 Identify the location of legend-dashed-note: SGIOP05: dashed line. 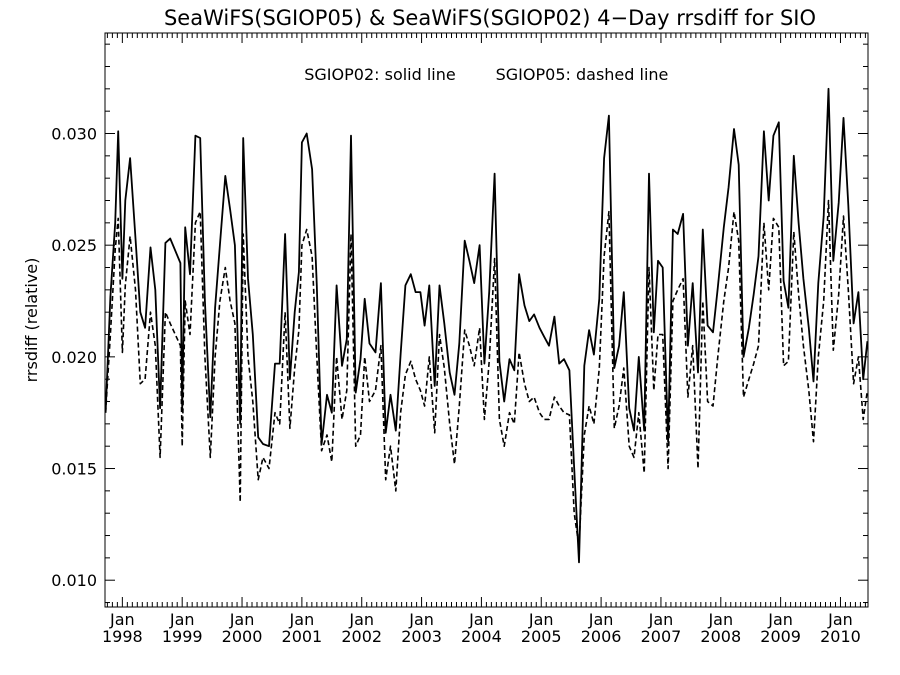
(582, 74).